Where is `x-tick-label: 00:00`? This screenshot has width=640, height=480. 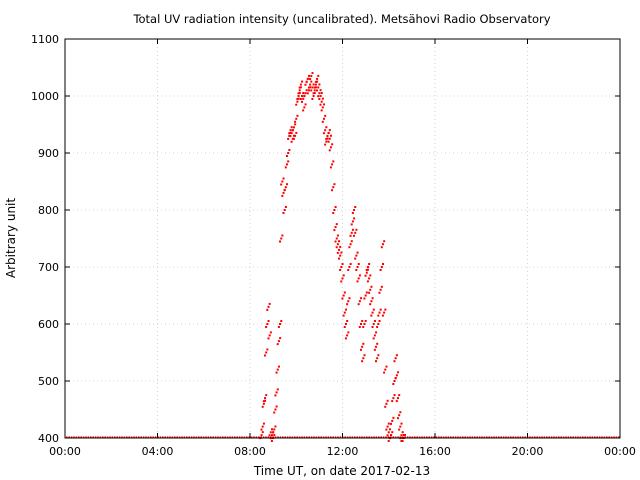
x-tick-label: 00:00 is located at coordinates (620, 451).